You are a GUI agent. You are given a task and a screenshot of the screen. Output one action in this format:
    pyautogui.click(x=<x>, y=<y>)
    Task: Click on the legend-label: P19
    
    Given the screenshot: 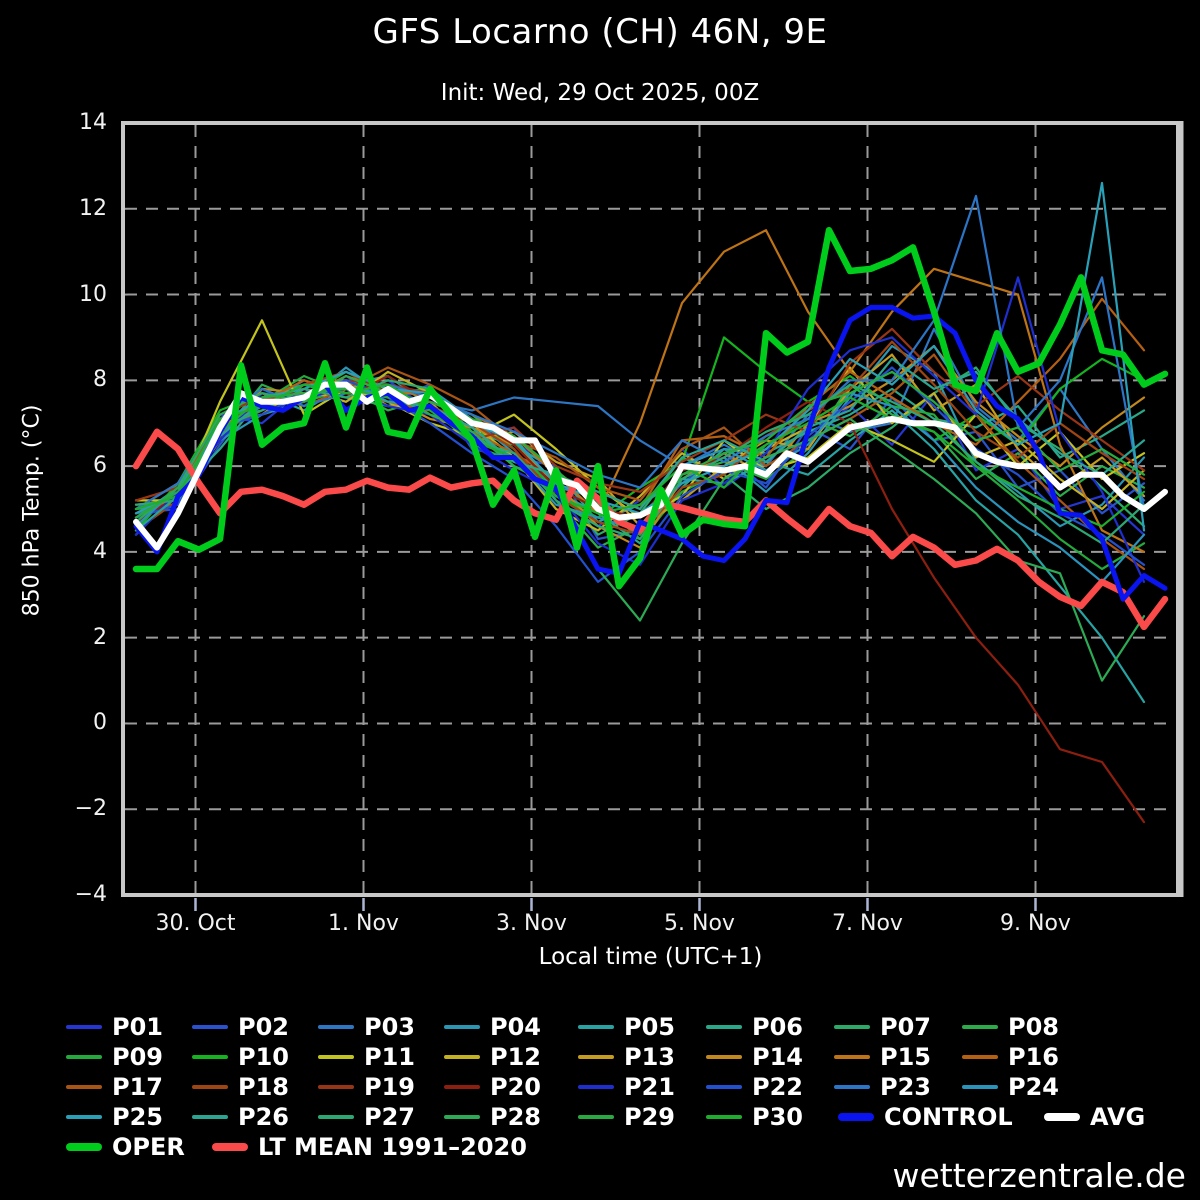 What is the action you would take?
    pyautogui.click(x=389, y=1087)
    